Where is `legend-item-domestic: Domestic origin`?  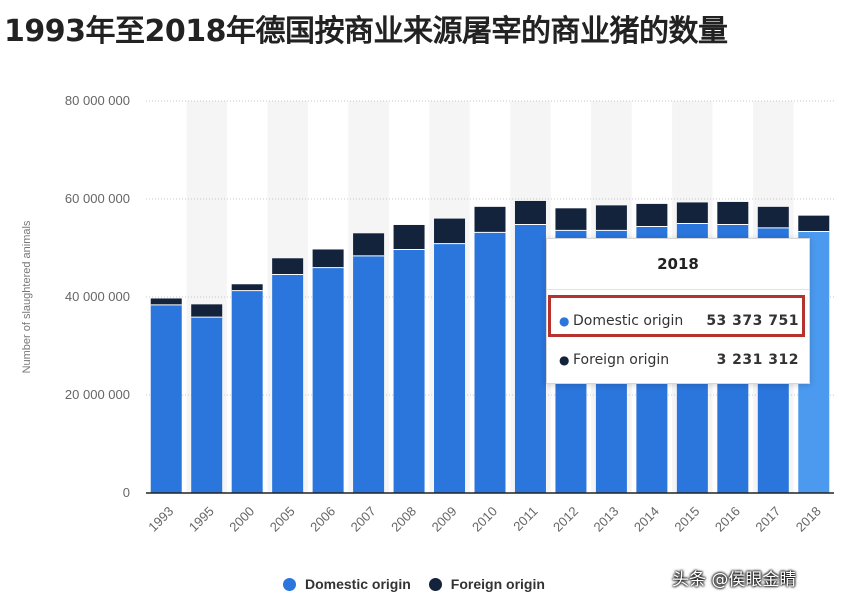 legend-item-domestic: Domestic origin is located at coordinates (347, 584).